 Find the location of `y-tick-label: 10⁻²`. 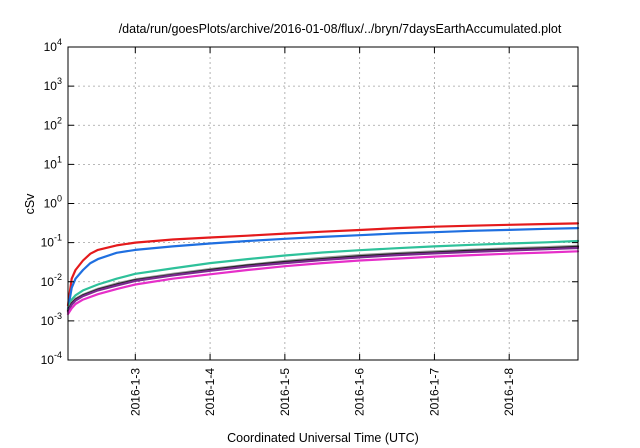

y-tick-label: 10⁻² is located at coordinates (51, 280).